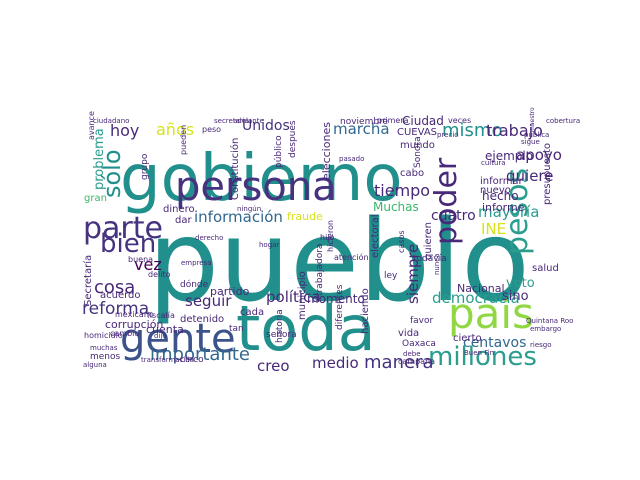  I want to click on word-11: sólo, so click(112, 173).